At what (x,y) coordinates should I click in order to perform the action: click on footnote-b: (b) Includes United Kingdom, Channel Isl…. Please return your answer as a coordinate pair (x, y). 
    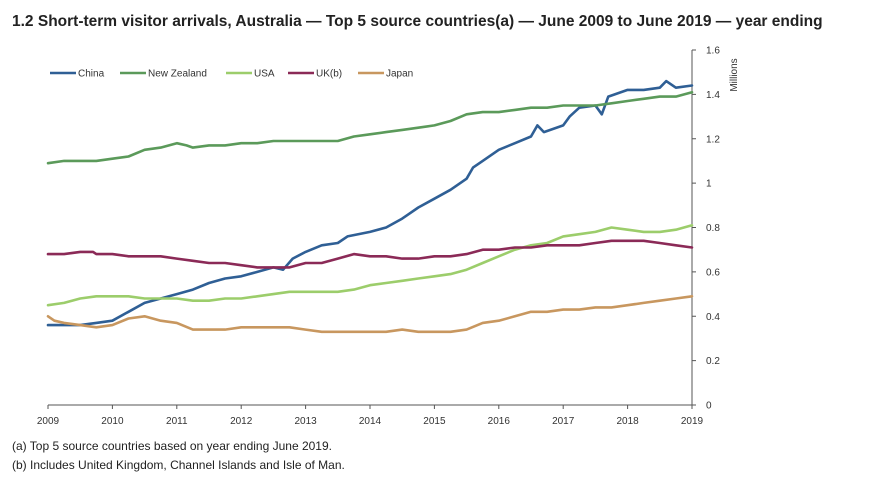
    Looking at the image, I should click on (178, 465).